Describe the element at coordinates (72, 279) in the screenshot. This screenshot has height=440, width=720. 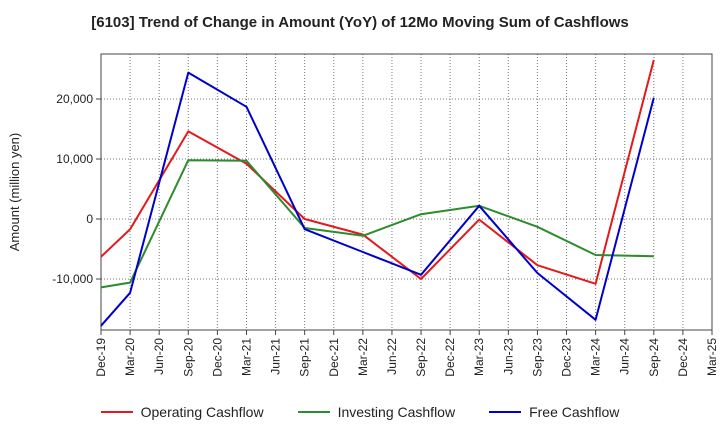
I see `y-tick-label: -10,000` at that location.